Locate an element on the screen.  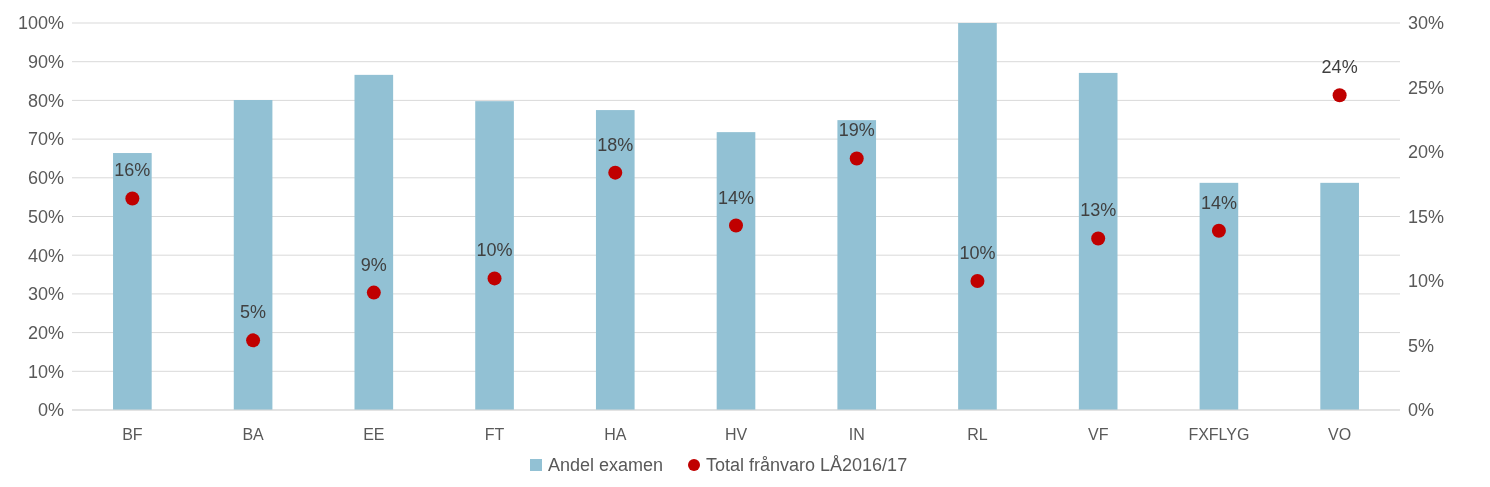
data-label: 9% is located at coordinates (373, 264).